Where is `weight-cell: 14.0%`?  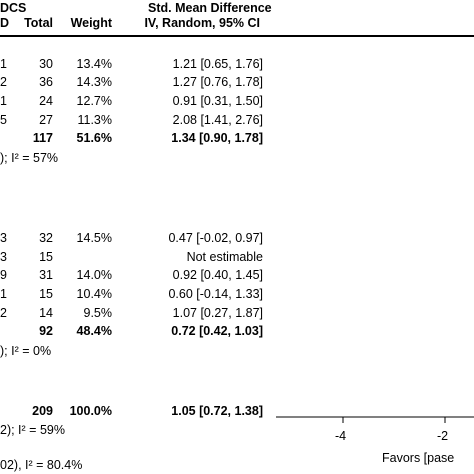
weight-cell: 14.0% is located at coordinates (94, 275).